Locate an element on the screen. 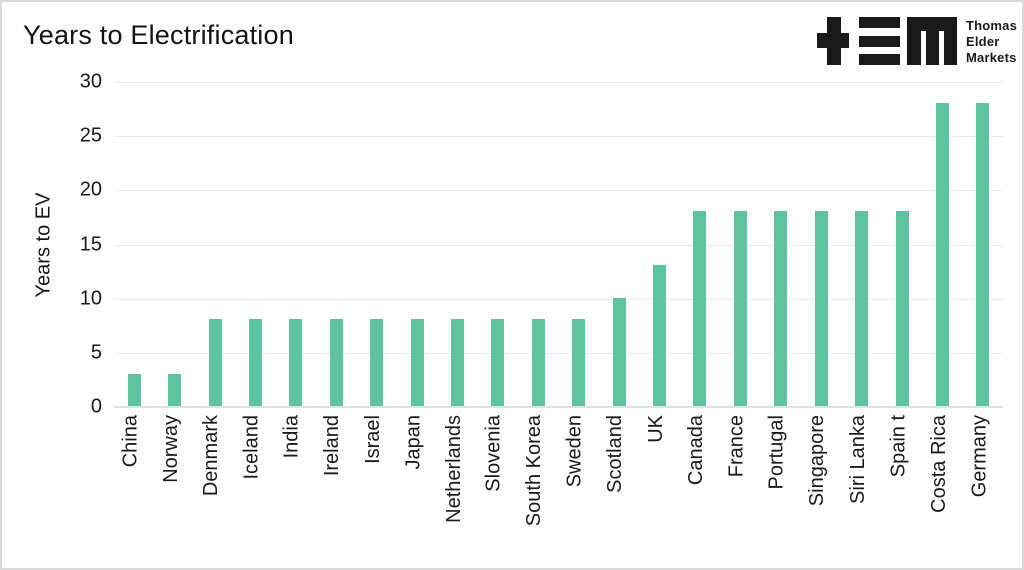 The image size is (1024, 570). x-tick-label: Norway is located at coordinates (170, 449).